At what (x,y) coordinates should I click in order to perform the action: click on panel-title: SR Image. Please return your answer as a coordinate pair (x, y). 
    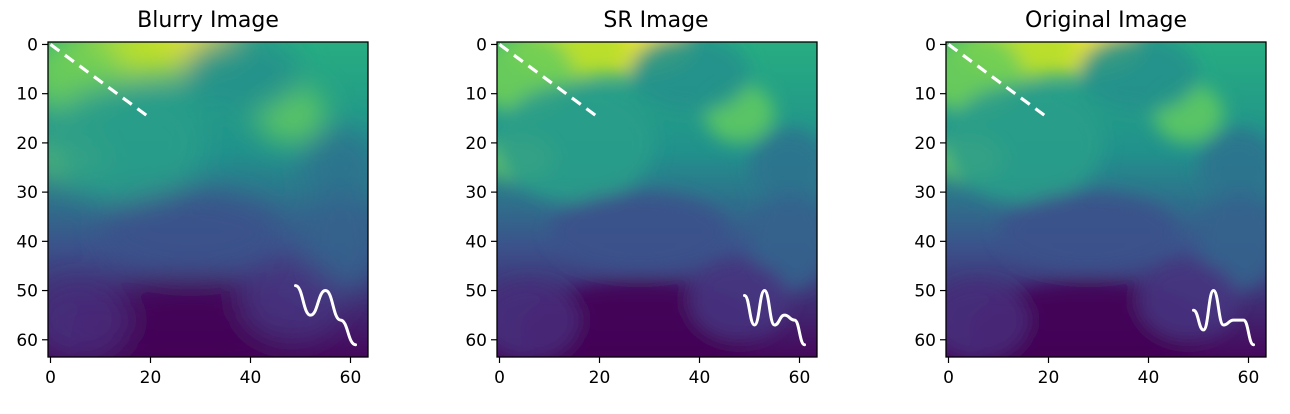
    Looking at the image, I should click on (655, 20).